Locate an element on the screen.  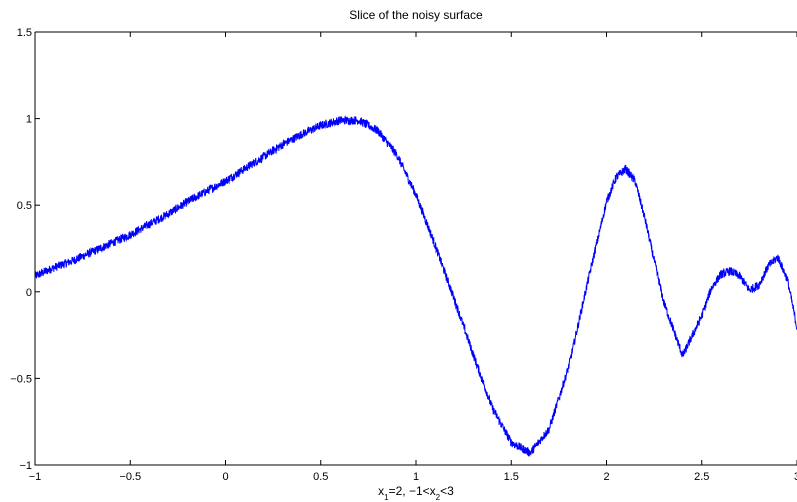
y-tick-label: −0.5 is located at coordinates (21, 379).